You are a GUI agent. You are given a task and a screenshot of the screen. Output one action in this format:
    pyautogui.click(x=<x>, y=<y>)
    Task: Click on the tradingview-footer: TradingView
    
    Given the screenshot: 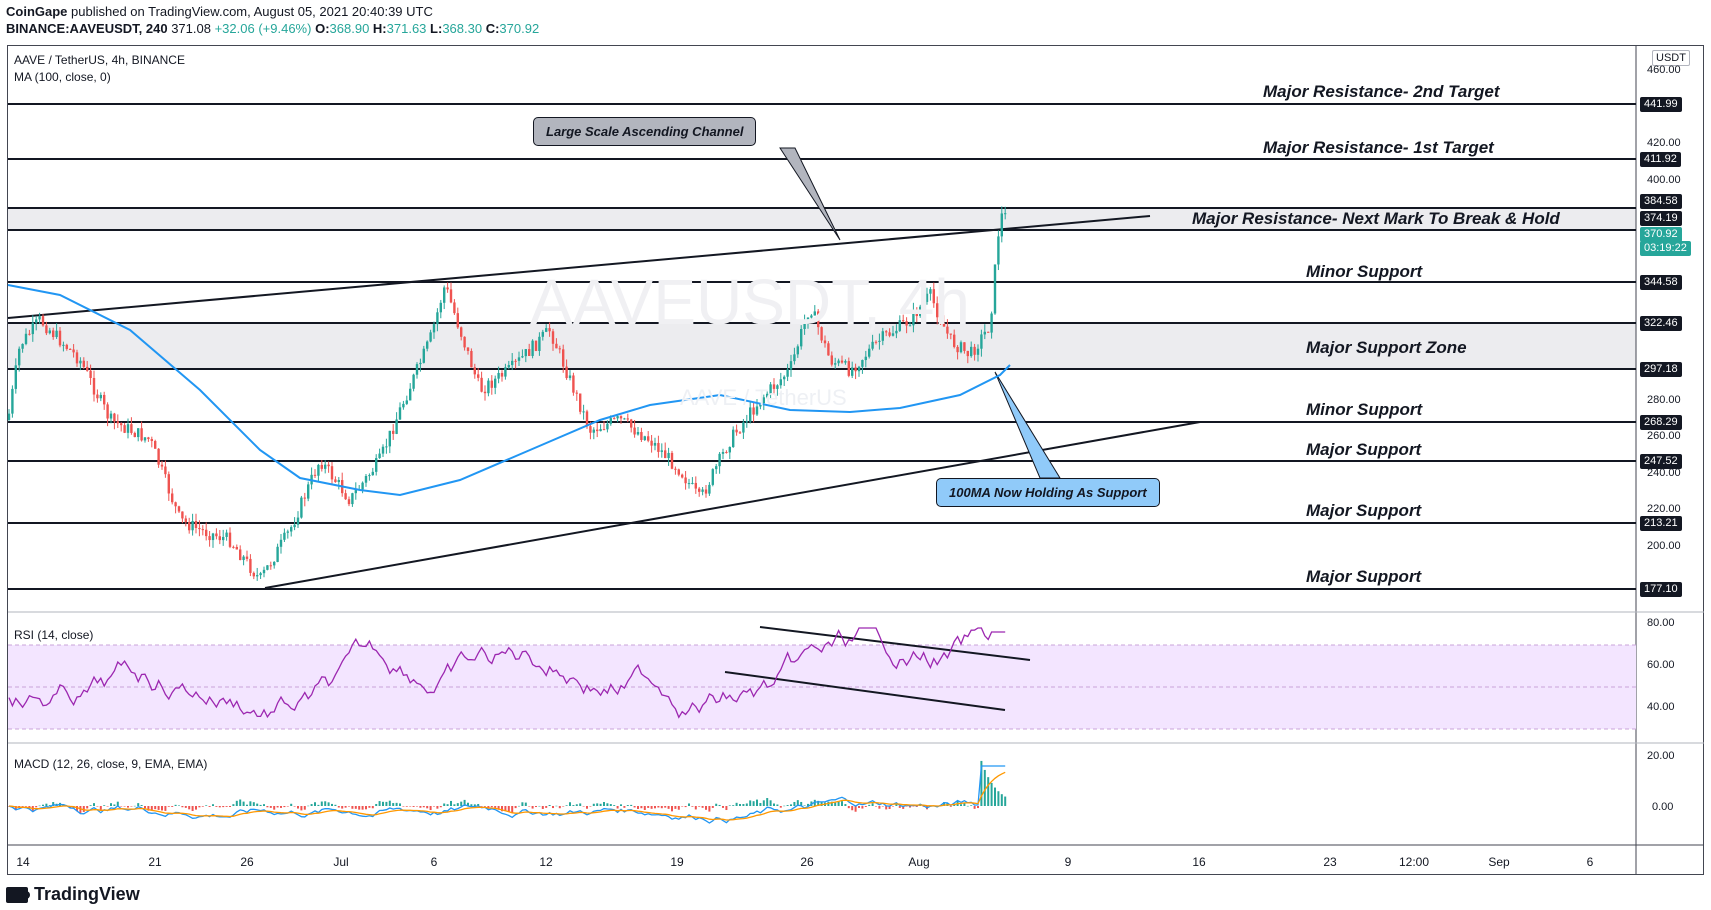 What is the action you would take?
    pyautogui.click(x=73, y=894)
    